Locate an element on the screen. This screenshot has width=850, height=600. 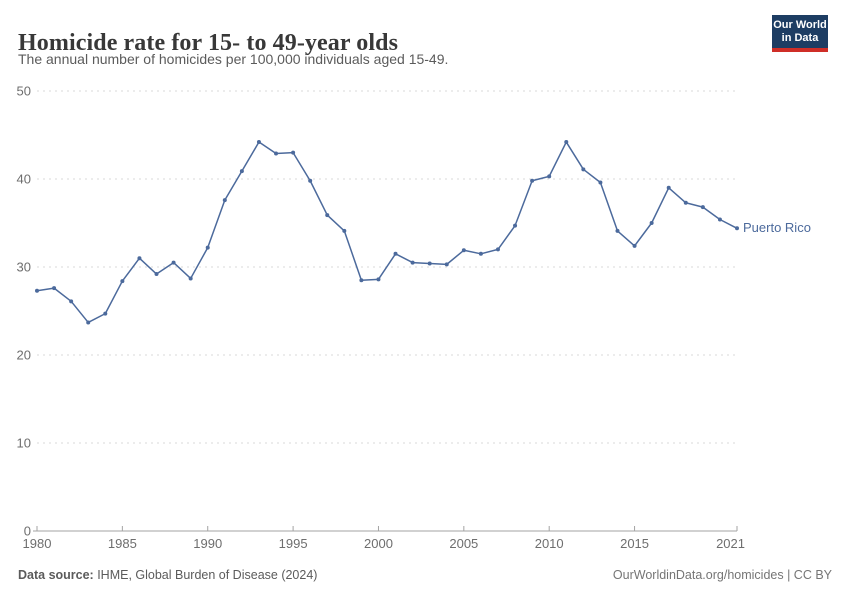
x-tick-label: 2000 is located at coordinates (378, 543).